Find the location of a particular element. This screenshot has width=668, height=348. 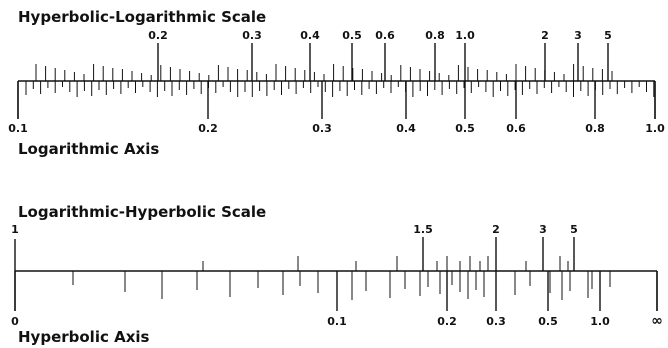

hyperbolic-tick-label: 0.1 is located at coordinates (337, 321).